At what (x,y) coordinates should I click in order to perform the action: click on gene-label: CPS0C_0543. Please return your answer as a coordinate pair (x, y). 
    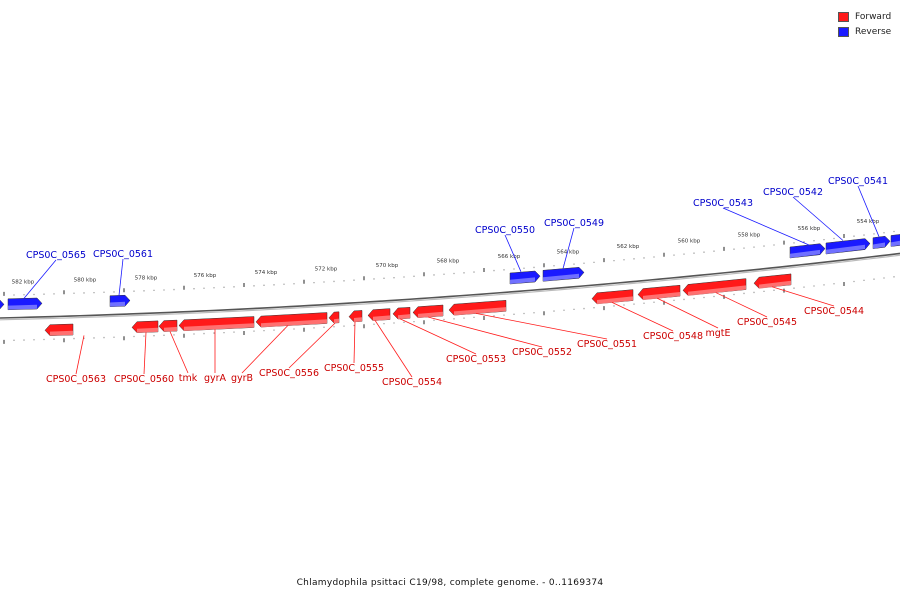
    Looking at the image, I should click on (723, 203).